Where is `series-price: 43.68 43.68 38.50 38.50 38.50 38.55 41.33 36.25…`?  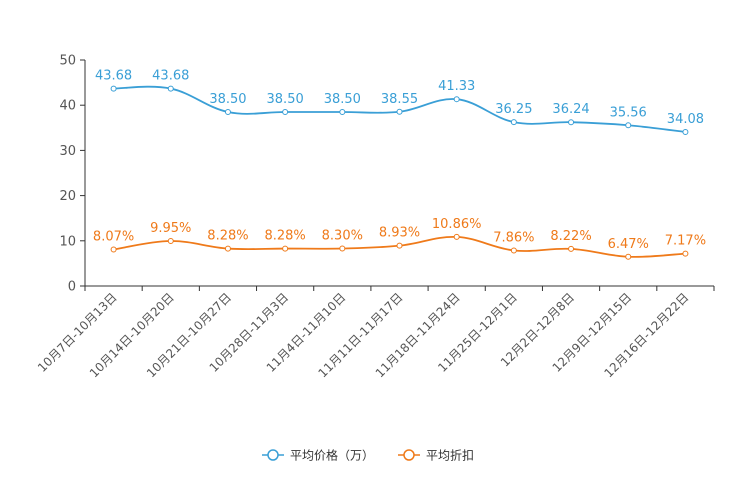 series-price: 43.68 43.68 38.50 38.50 38.50 38.55 41.33 36.25… is located at coordinates (399, 102).